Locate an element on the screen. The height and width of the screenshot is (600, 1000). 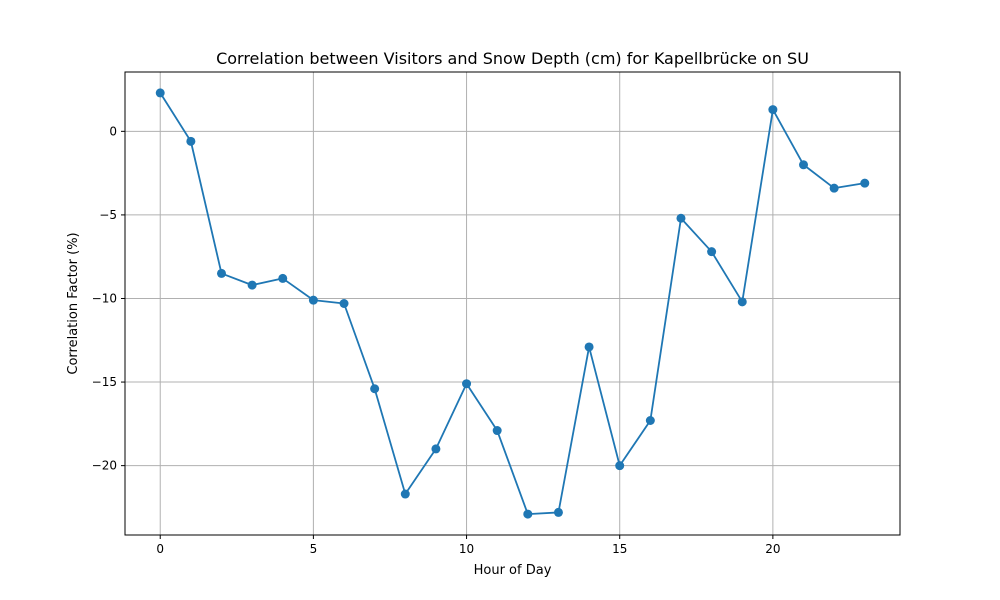
x-tick-label: 20 is located at coordinates (772, 549).